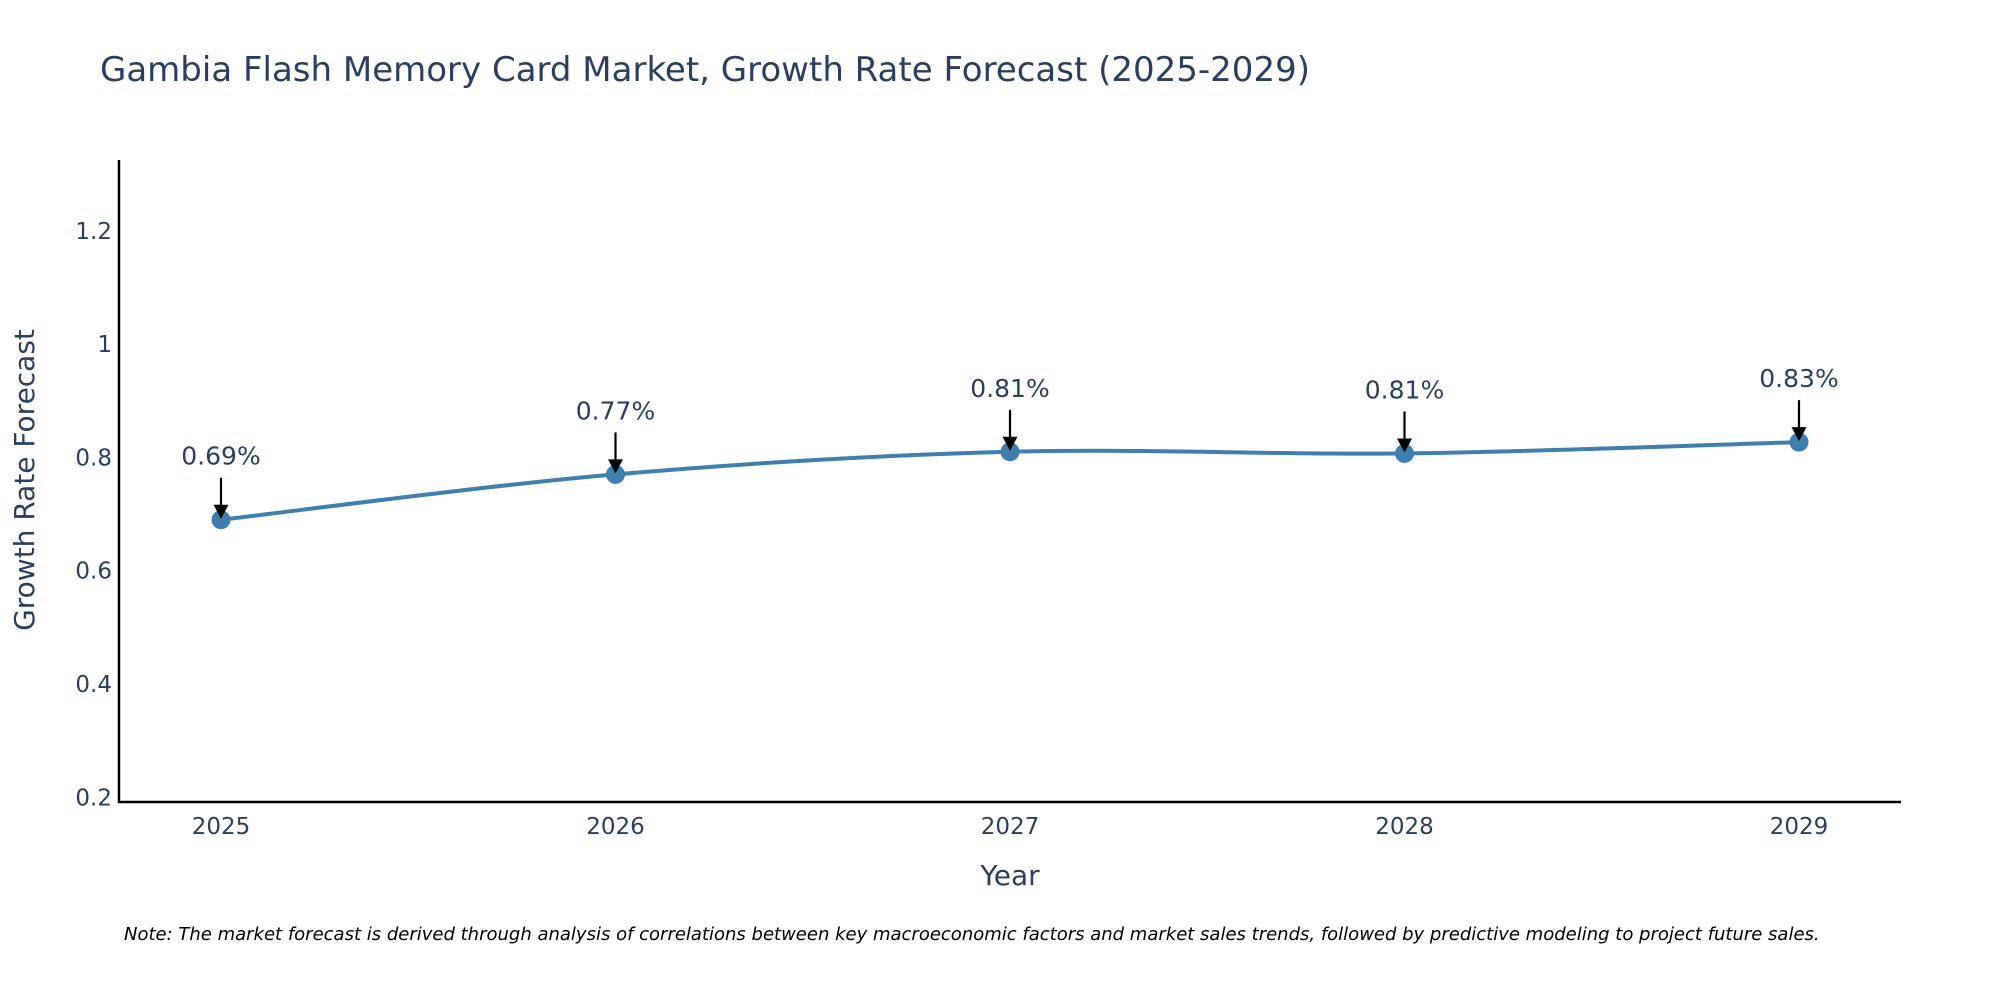  I want to click on x-tick-label: 2029, so click(1799, 827).